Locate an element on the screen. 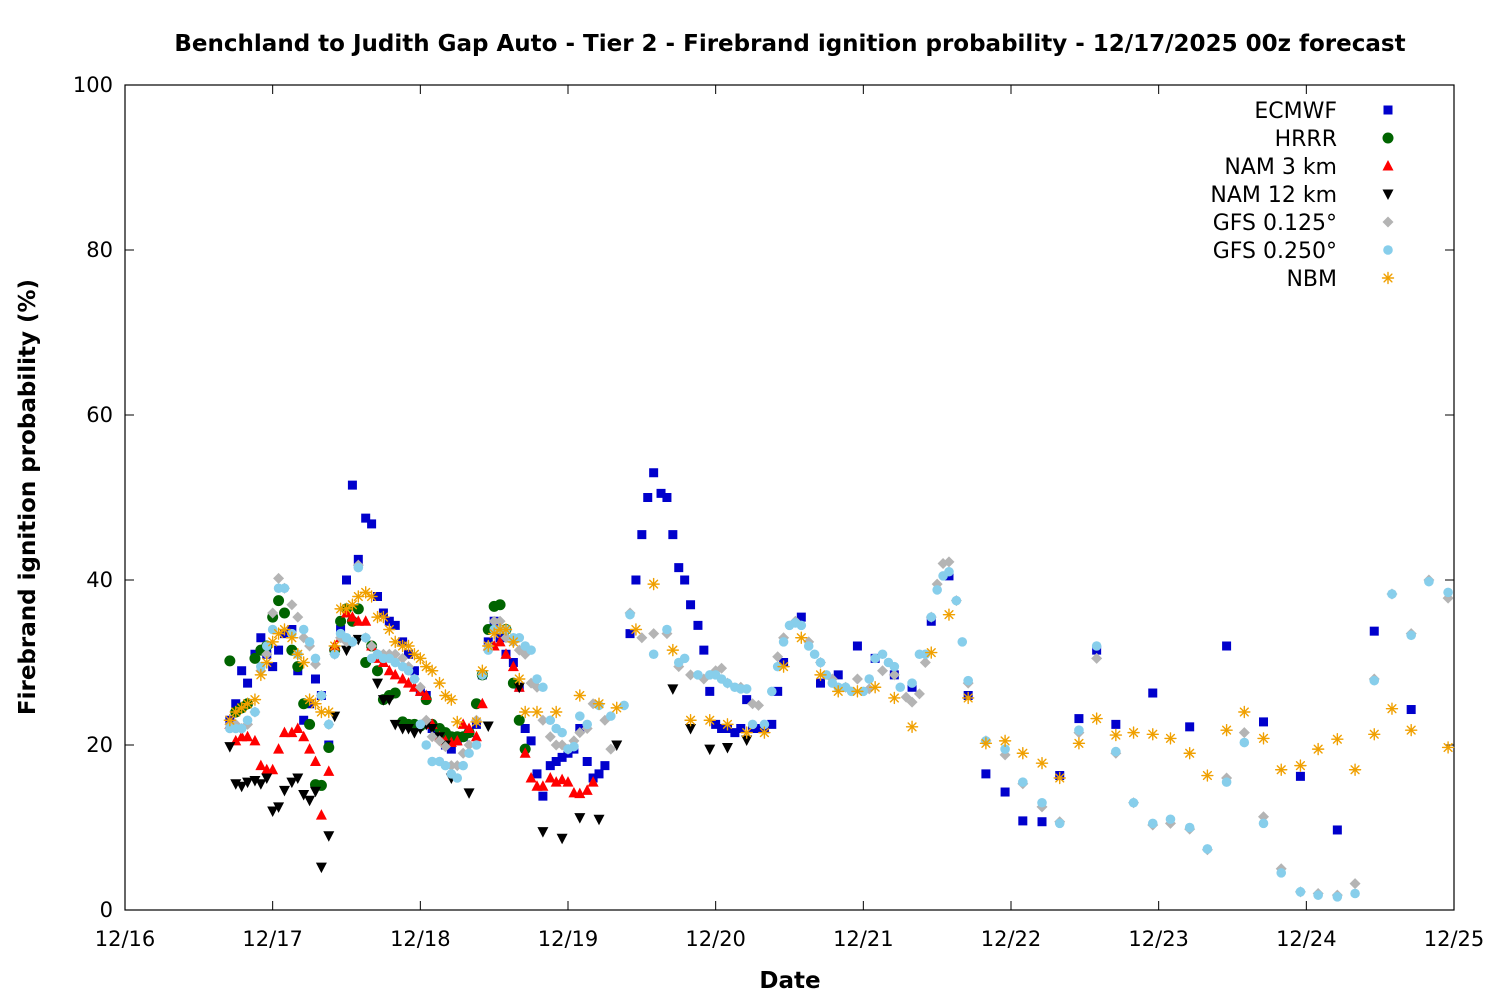  legend-label: GFS 0.250° is located at coordinates (1275, 251).